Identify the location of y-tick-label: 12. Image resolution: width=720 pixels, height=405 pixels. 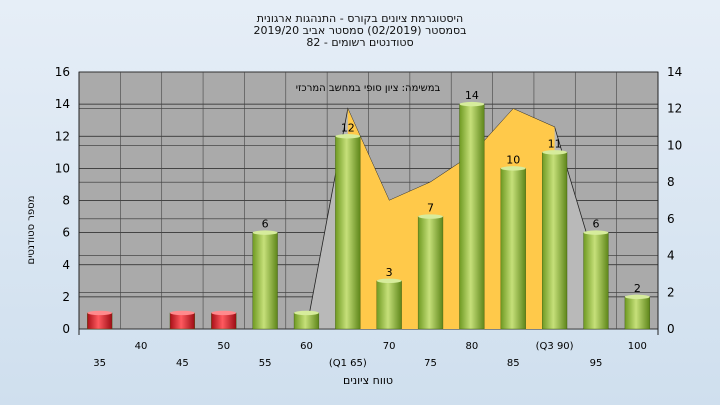
(62, 136).